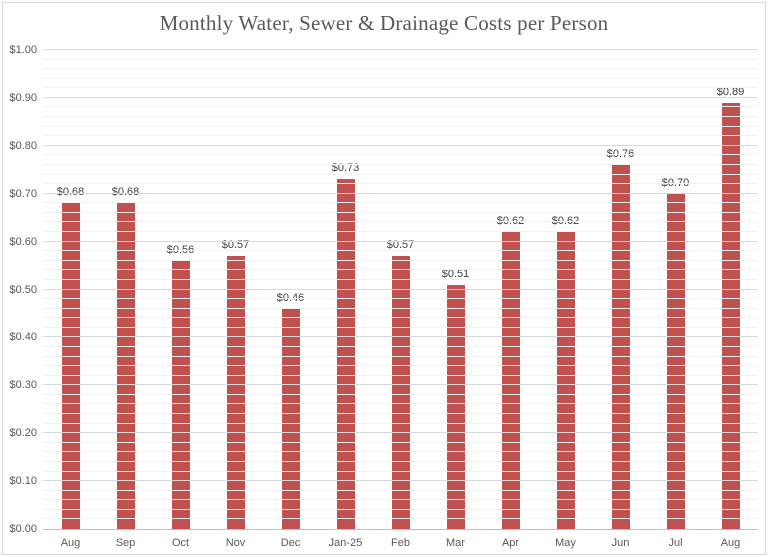  I want to click on bar-slot: $0.68 Sep, so click(125, 299).